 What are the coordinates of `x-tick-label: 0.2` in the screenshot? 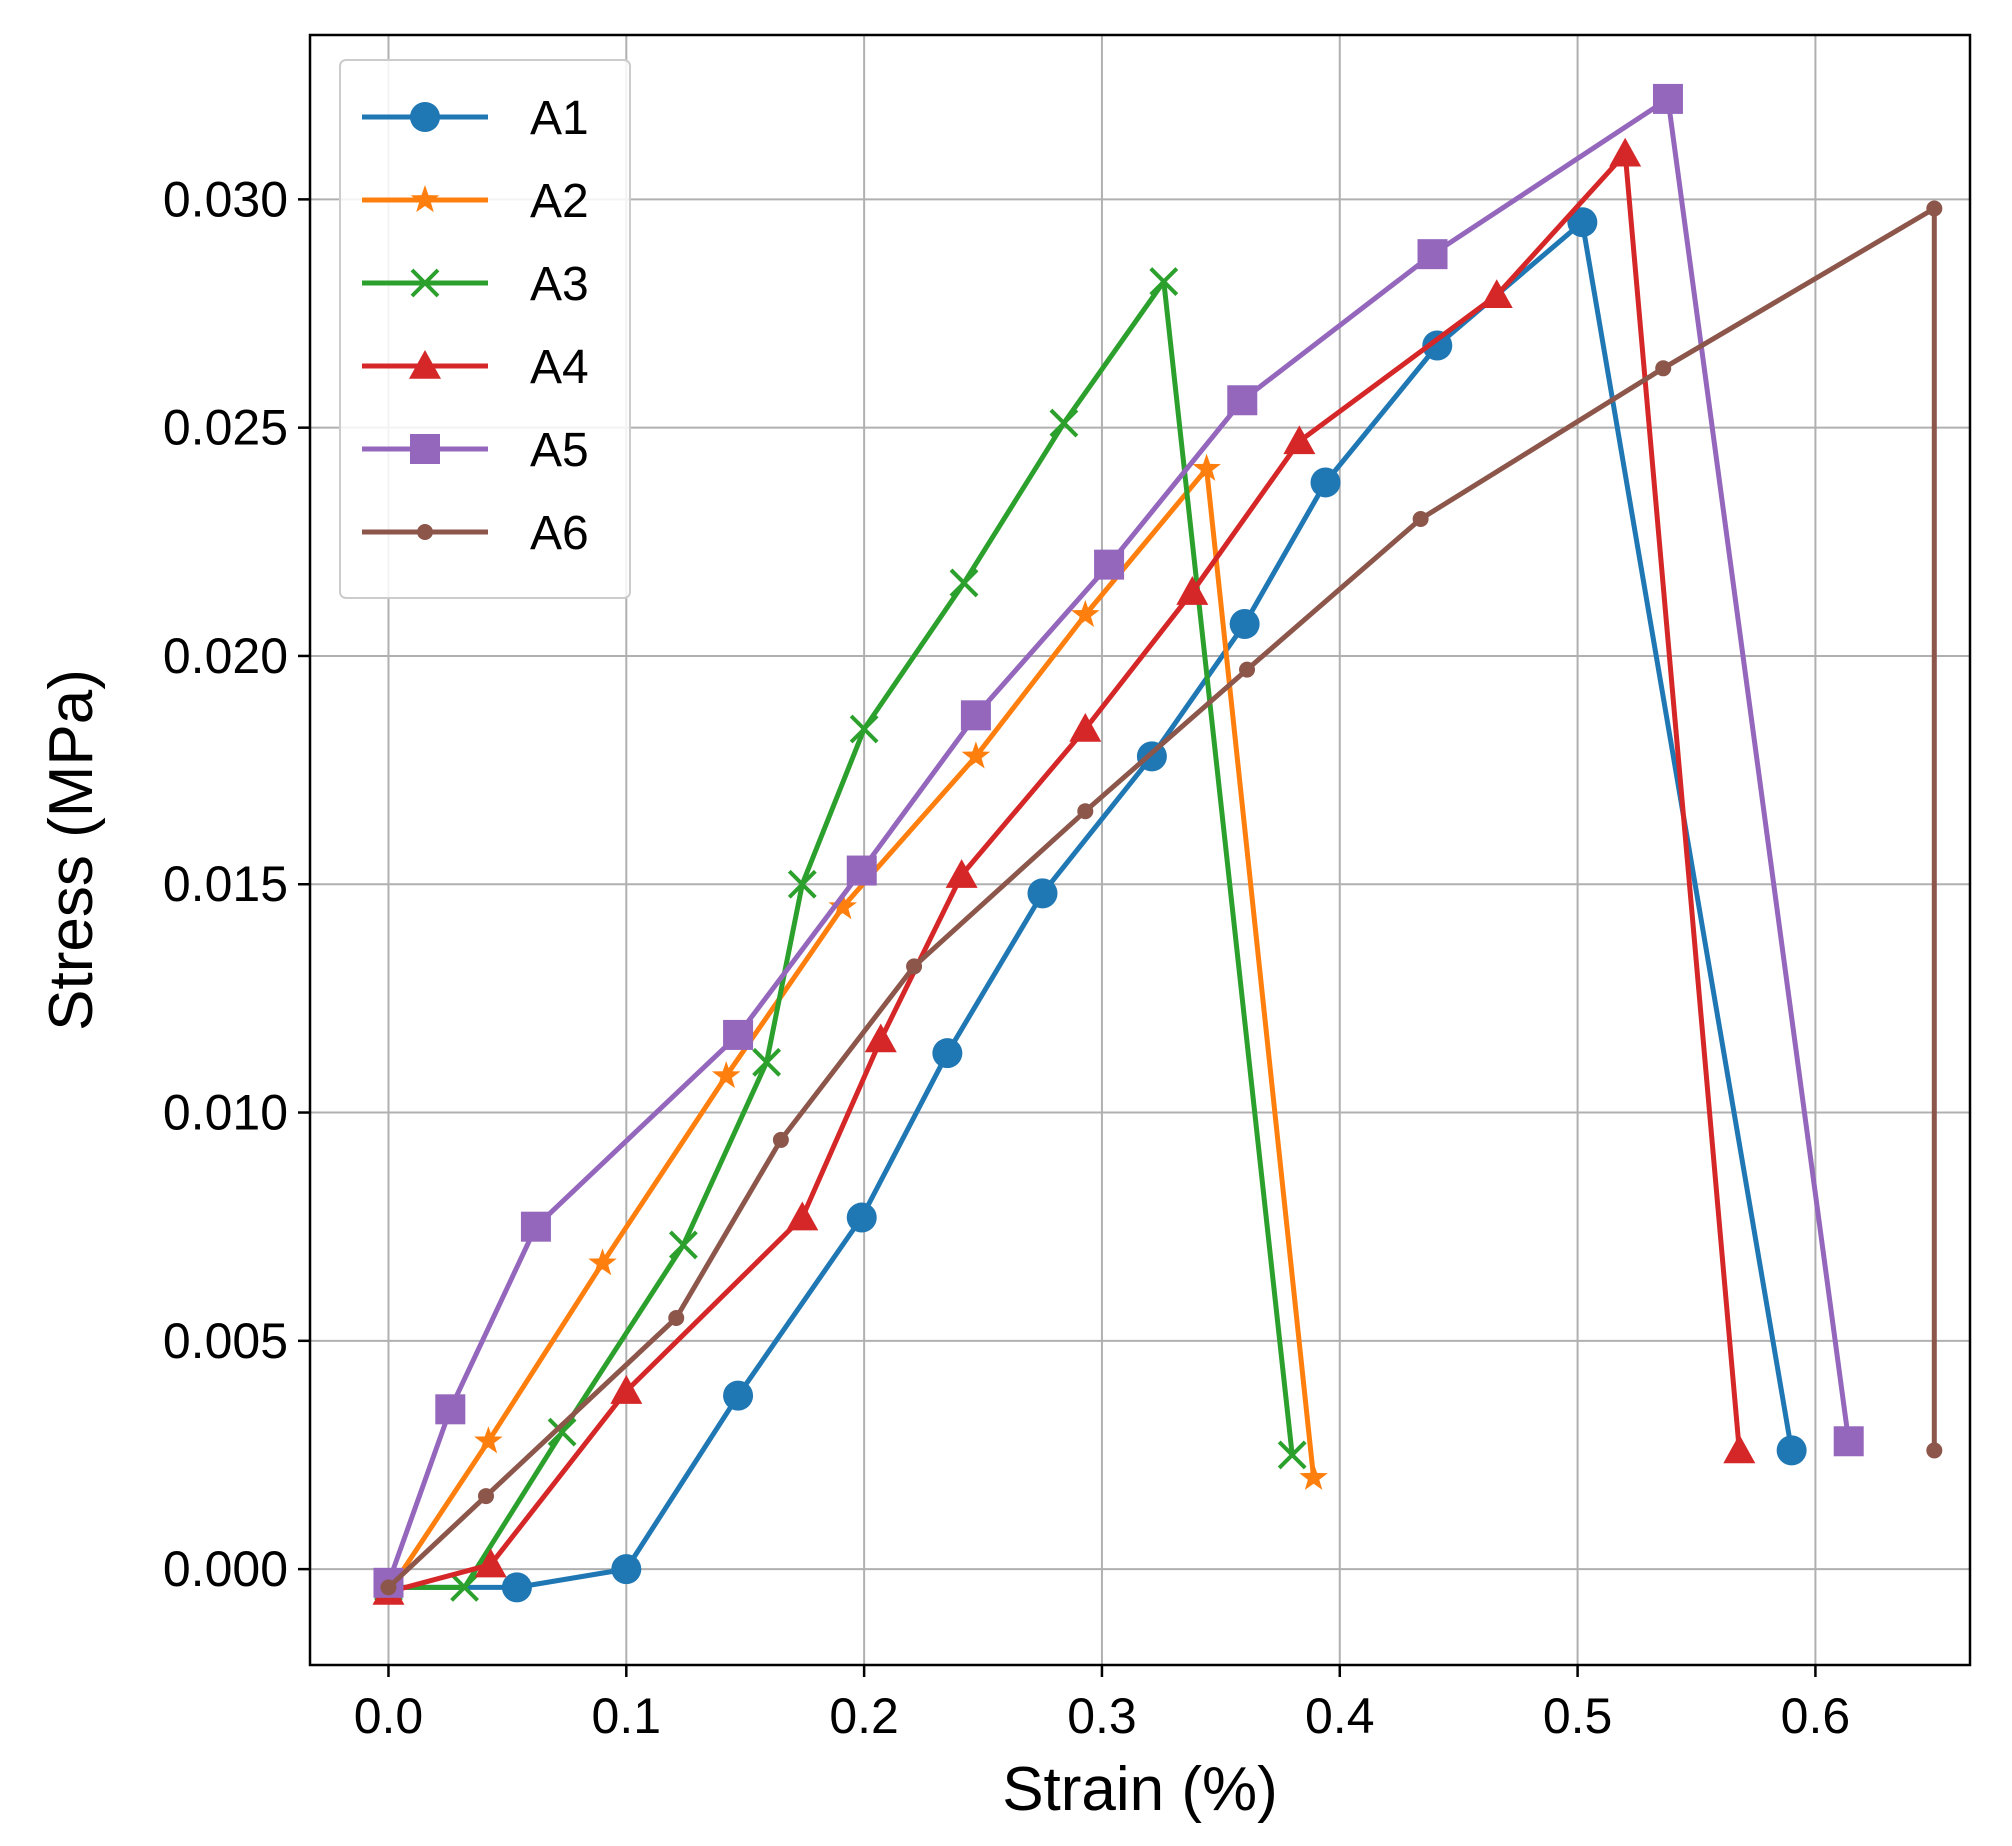 It's located at (864, 1716).